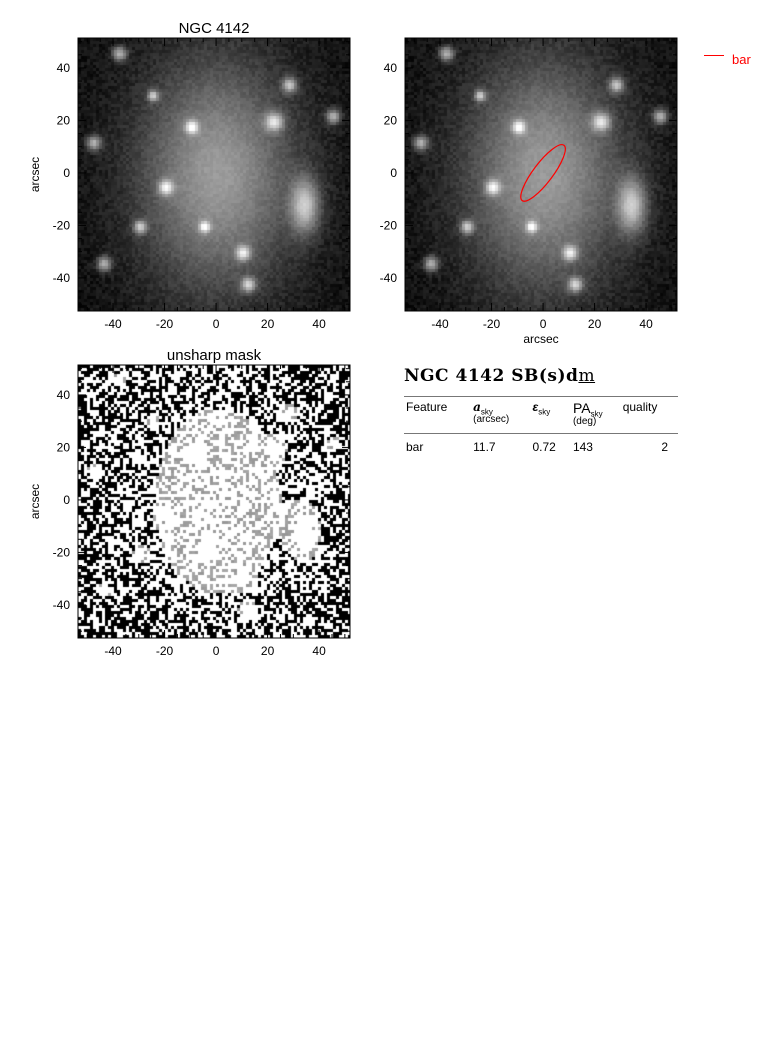  I want to click on table-title: NGC 4142 SB(s)dm, so click(499, 376).